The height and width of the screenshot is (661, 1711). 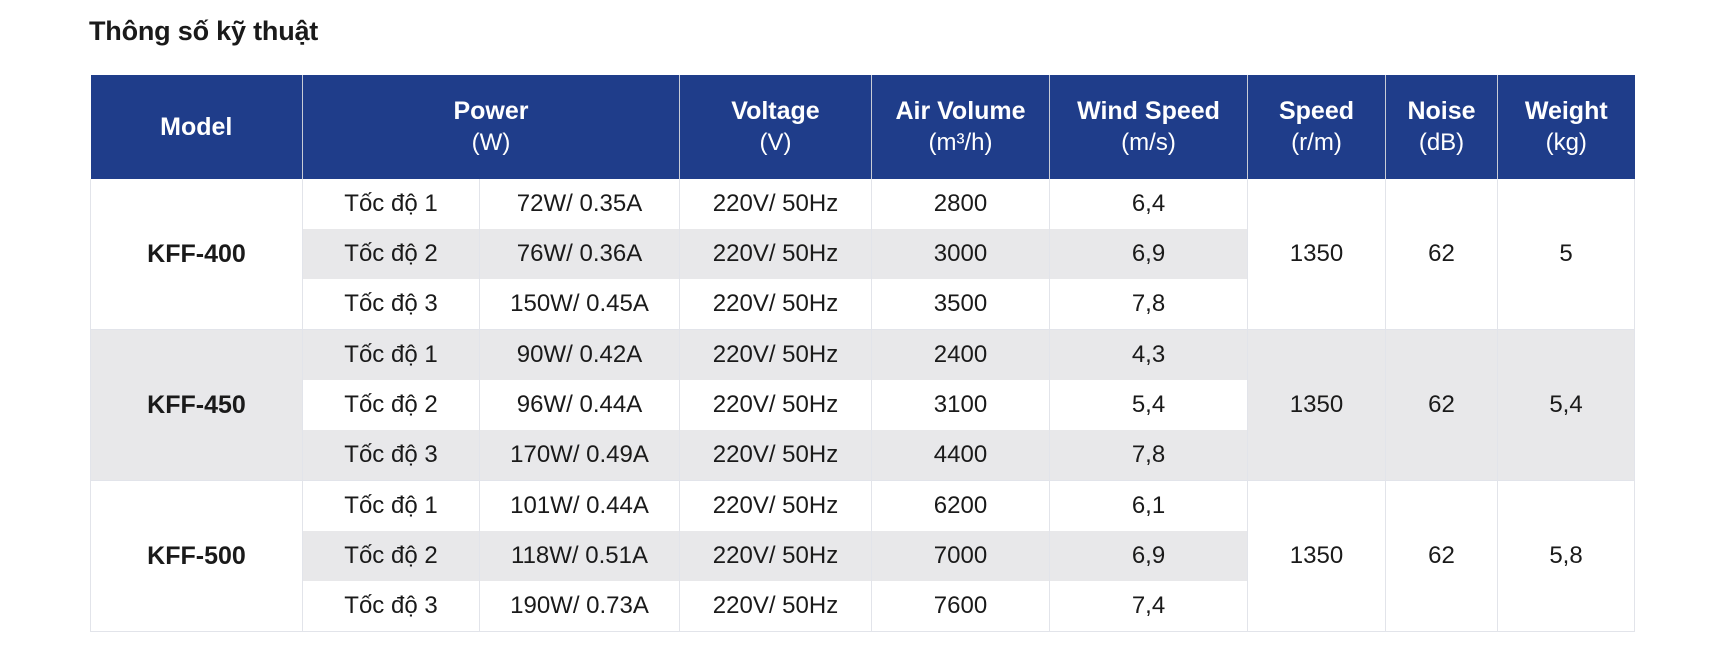 I want to click on power-value: 170W/ 0.49A, so click(x=579, y=455).